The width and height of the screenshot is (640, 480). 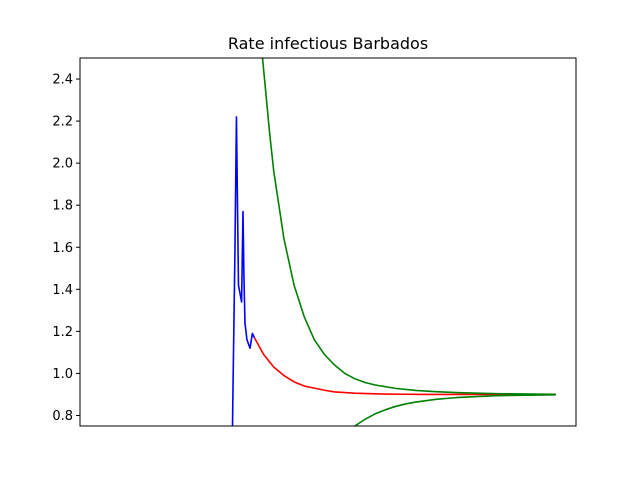 I want to click on y-tick-label: 2.0, so click(x=62, y=164).